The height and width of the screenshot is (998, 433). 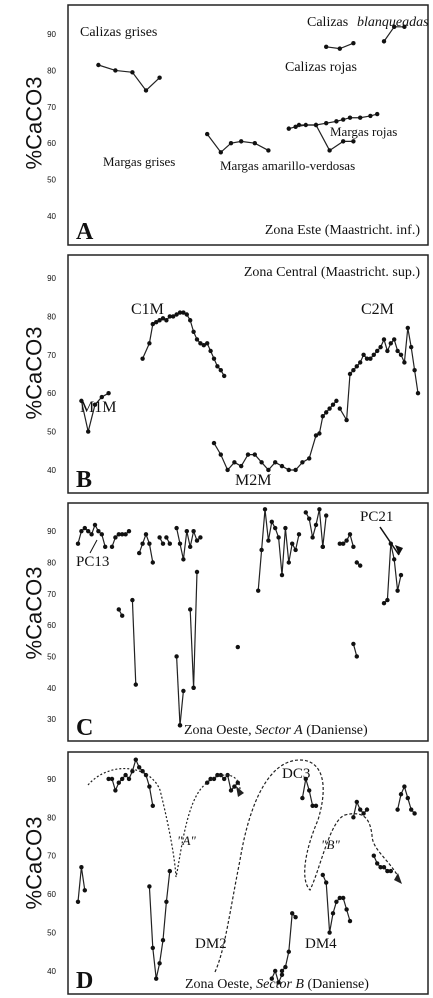 I want to click on pointer-pc13, so click(x=93, y=546).